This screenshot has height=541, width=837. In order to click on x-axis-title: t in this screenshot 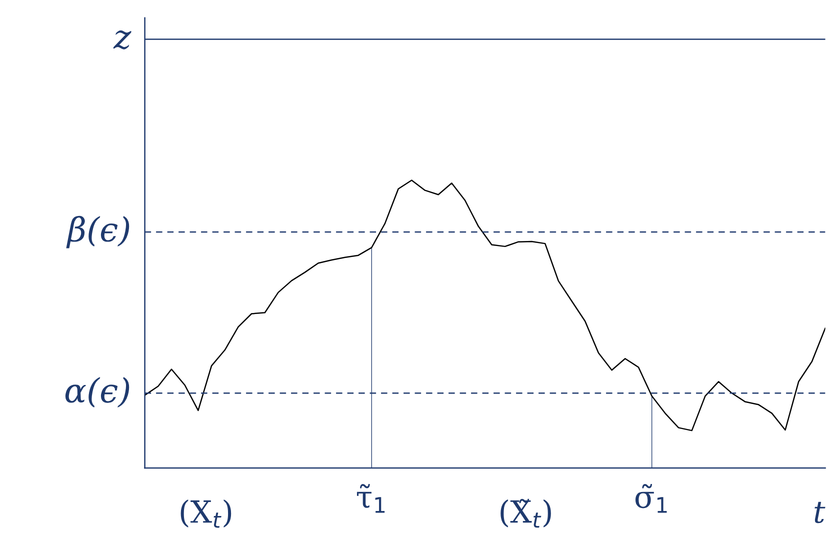, I will do `click(820, 513)`.